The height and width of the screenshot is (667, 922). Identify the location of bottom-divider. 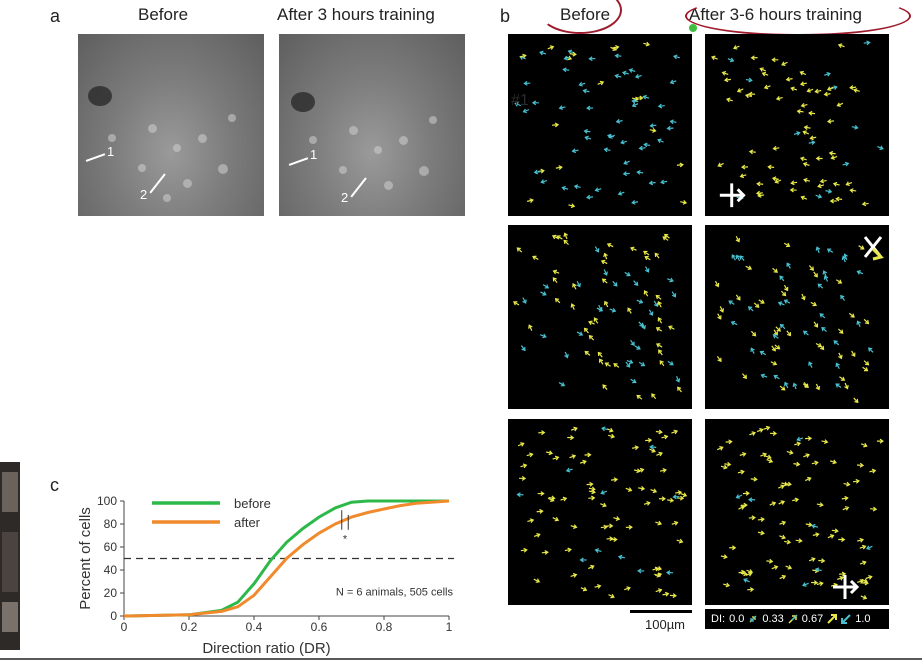
(461, 659).